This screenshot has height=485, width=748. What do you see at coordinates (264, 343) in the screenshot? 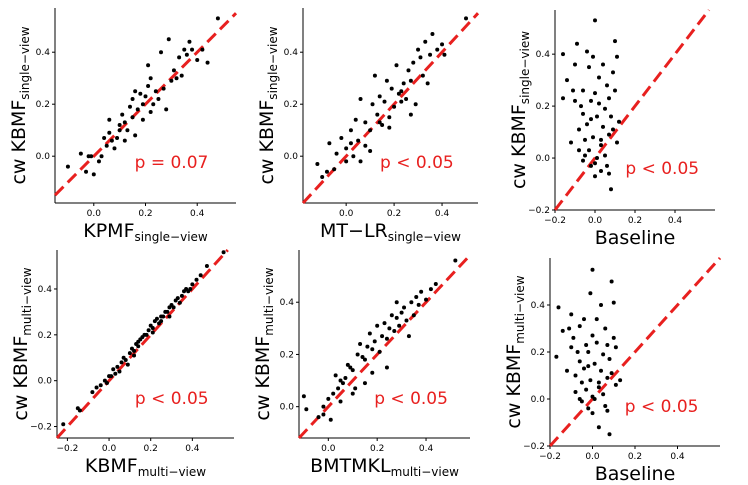
I see `y-axis-label: cw KBMFmulti−view` at bounding box center [264, 343].